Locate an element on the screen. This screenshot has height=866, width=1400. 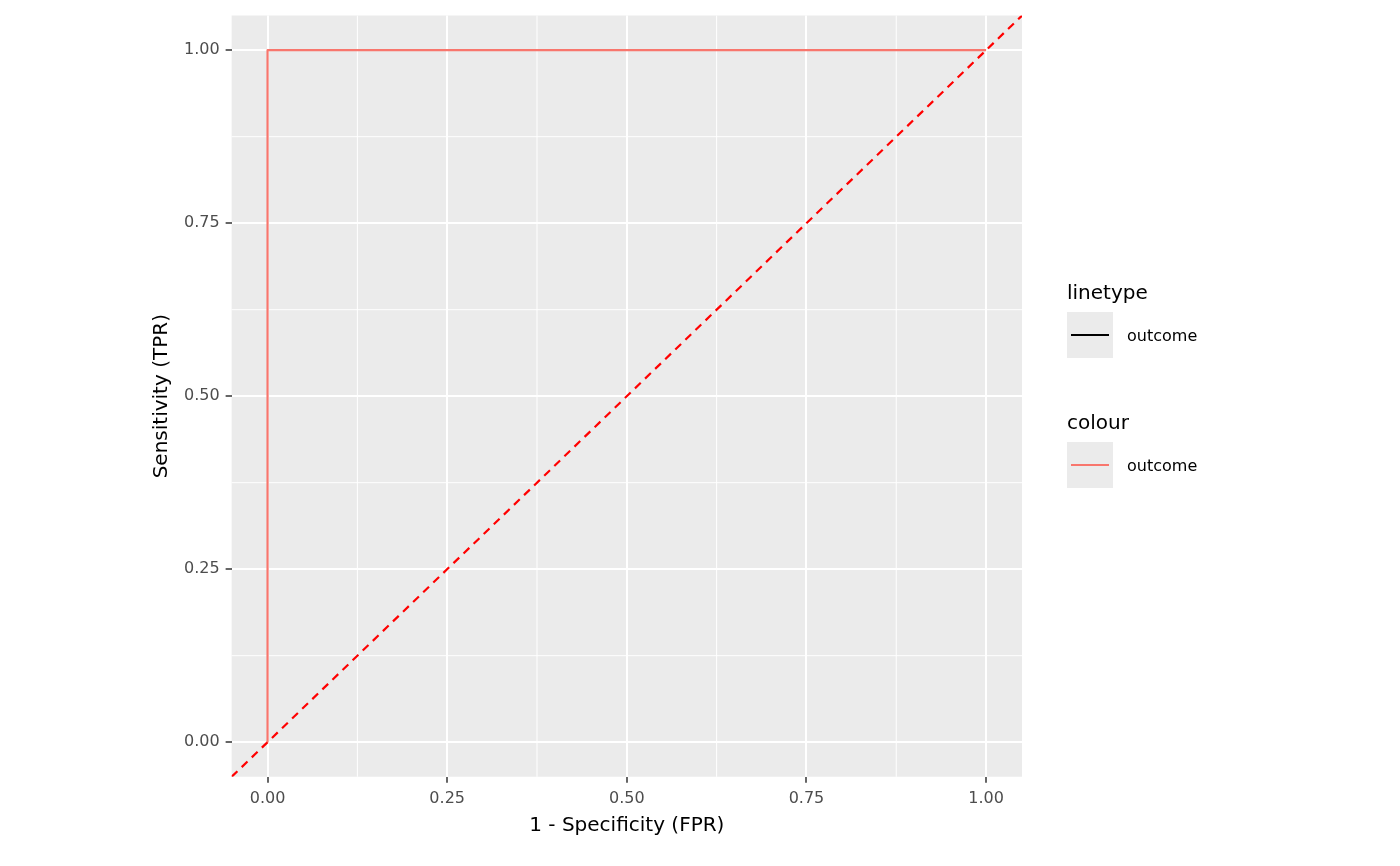
x-tick-label: 0.75 is located at coordinates (806, 797).